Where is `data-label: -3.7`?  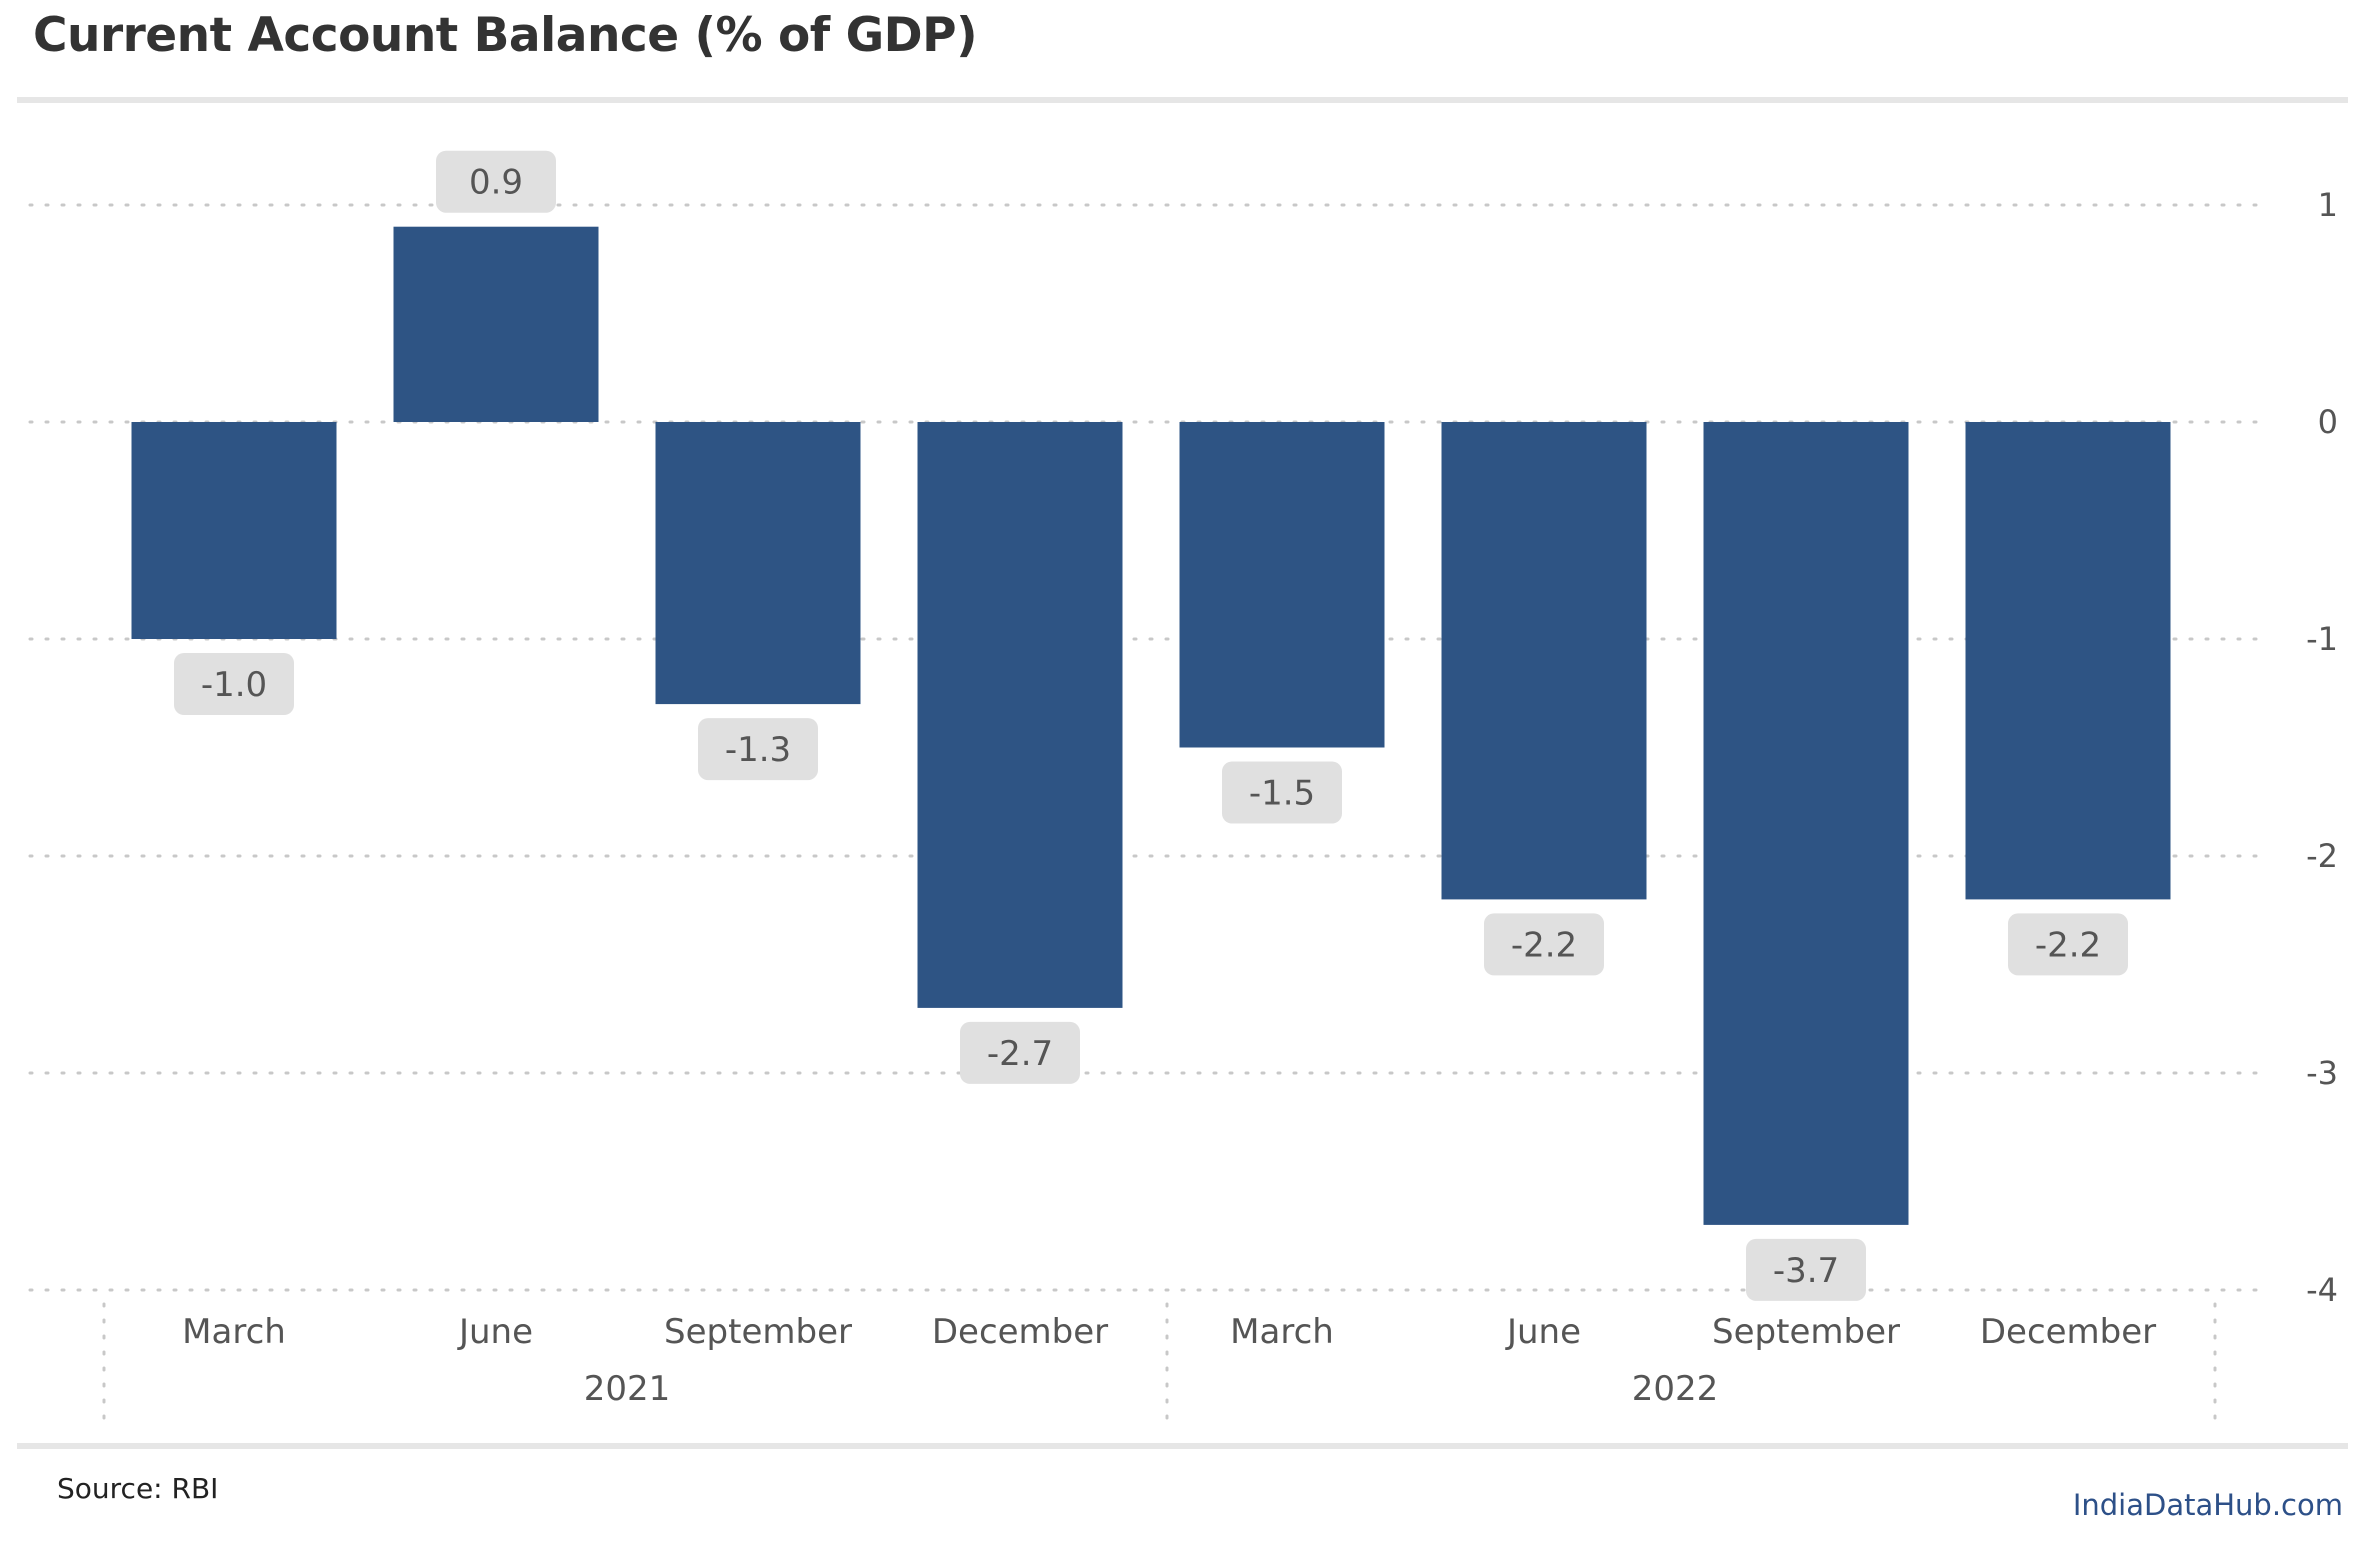
data-label: -3.7 is located at coordinates (1806, 1271).